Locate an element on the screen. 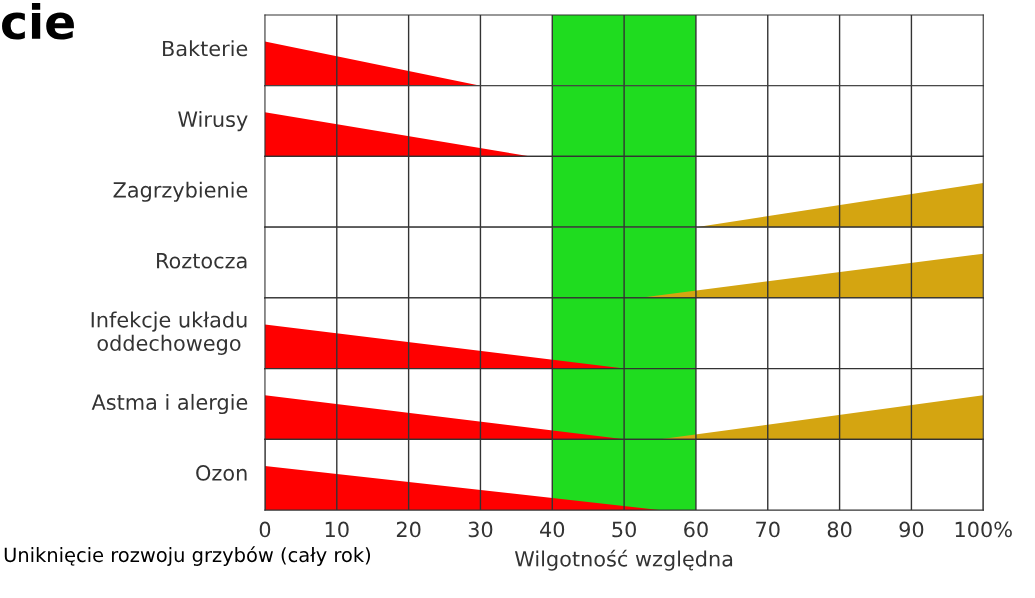 The height and width of the screenshot is (598, 1035). x-axis-title: Wilgotność względna is located at coordinates (623, 560).